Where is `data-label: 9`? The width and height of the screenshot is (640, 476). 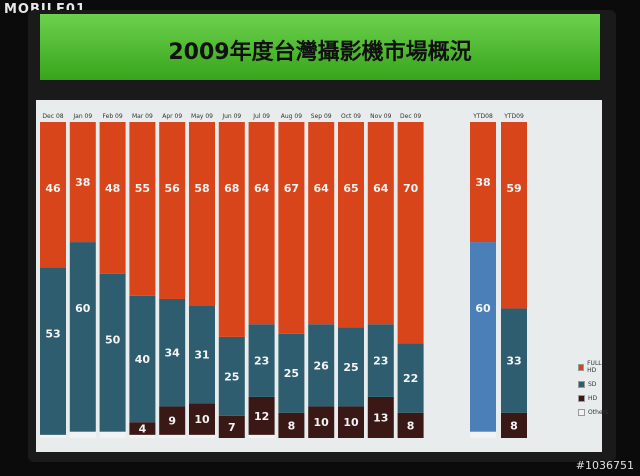 data-label: 9 is located at coordinates (172, 421).